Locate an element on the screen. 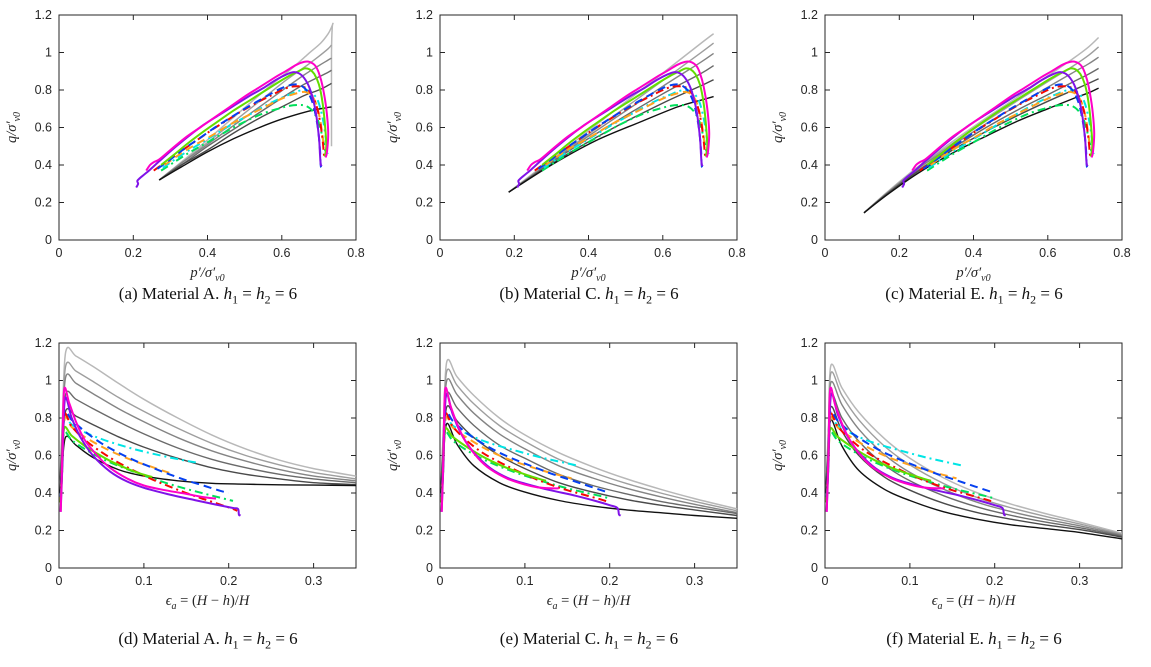 Image resolution: width=1151 pixels, height=667 pixels. caption-f: (f) Material E. h1 = h2 = 6 is located at coordinates (974, 640).